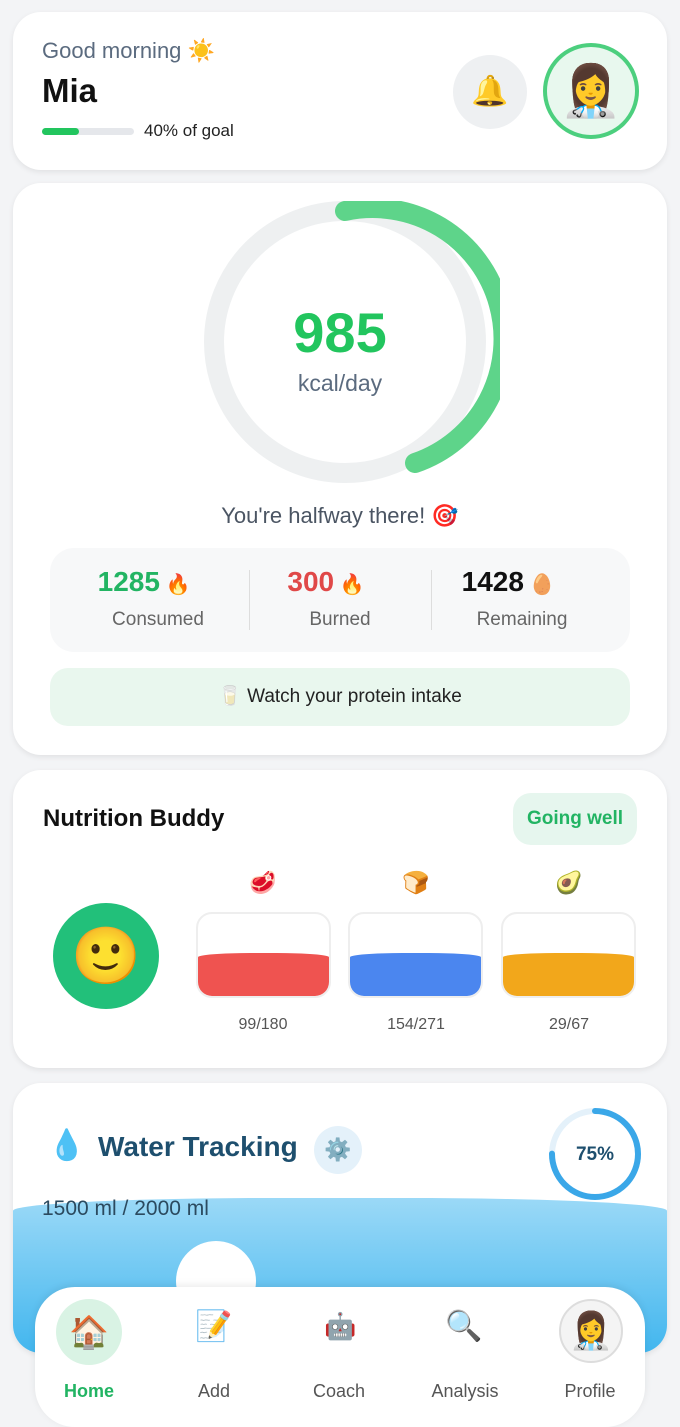 The width and height of the screenshot is (680, 1427). I want to click on stats-box, so click(340, 600).